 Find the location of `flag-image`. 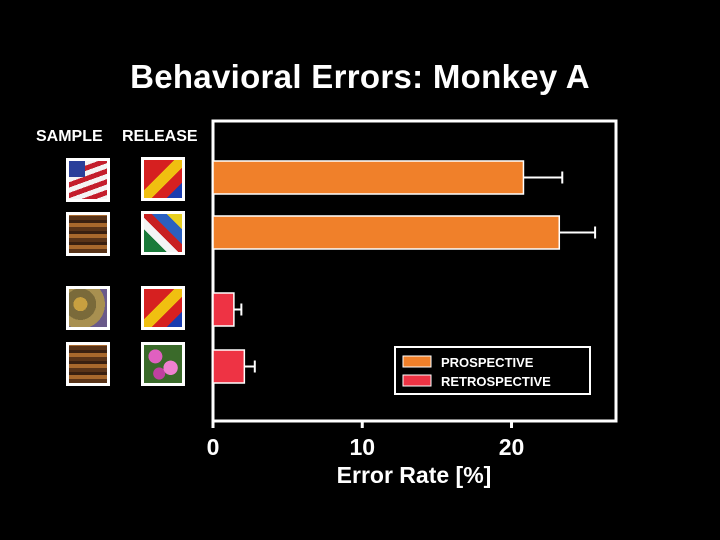

flag-image is located at coordinates (88, 180).